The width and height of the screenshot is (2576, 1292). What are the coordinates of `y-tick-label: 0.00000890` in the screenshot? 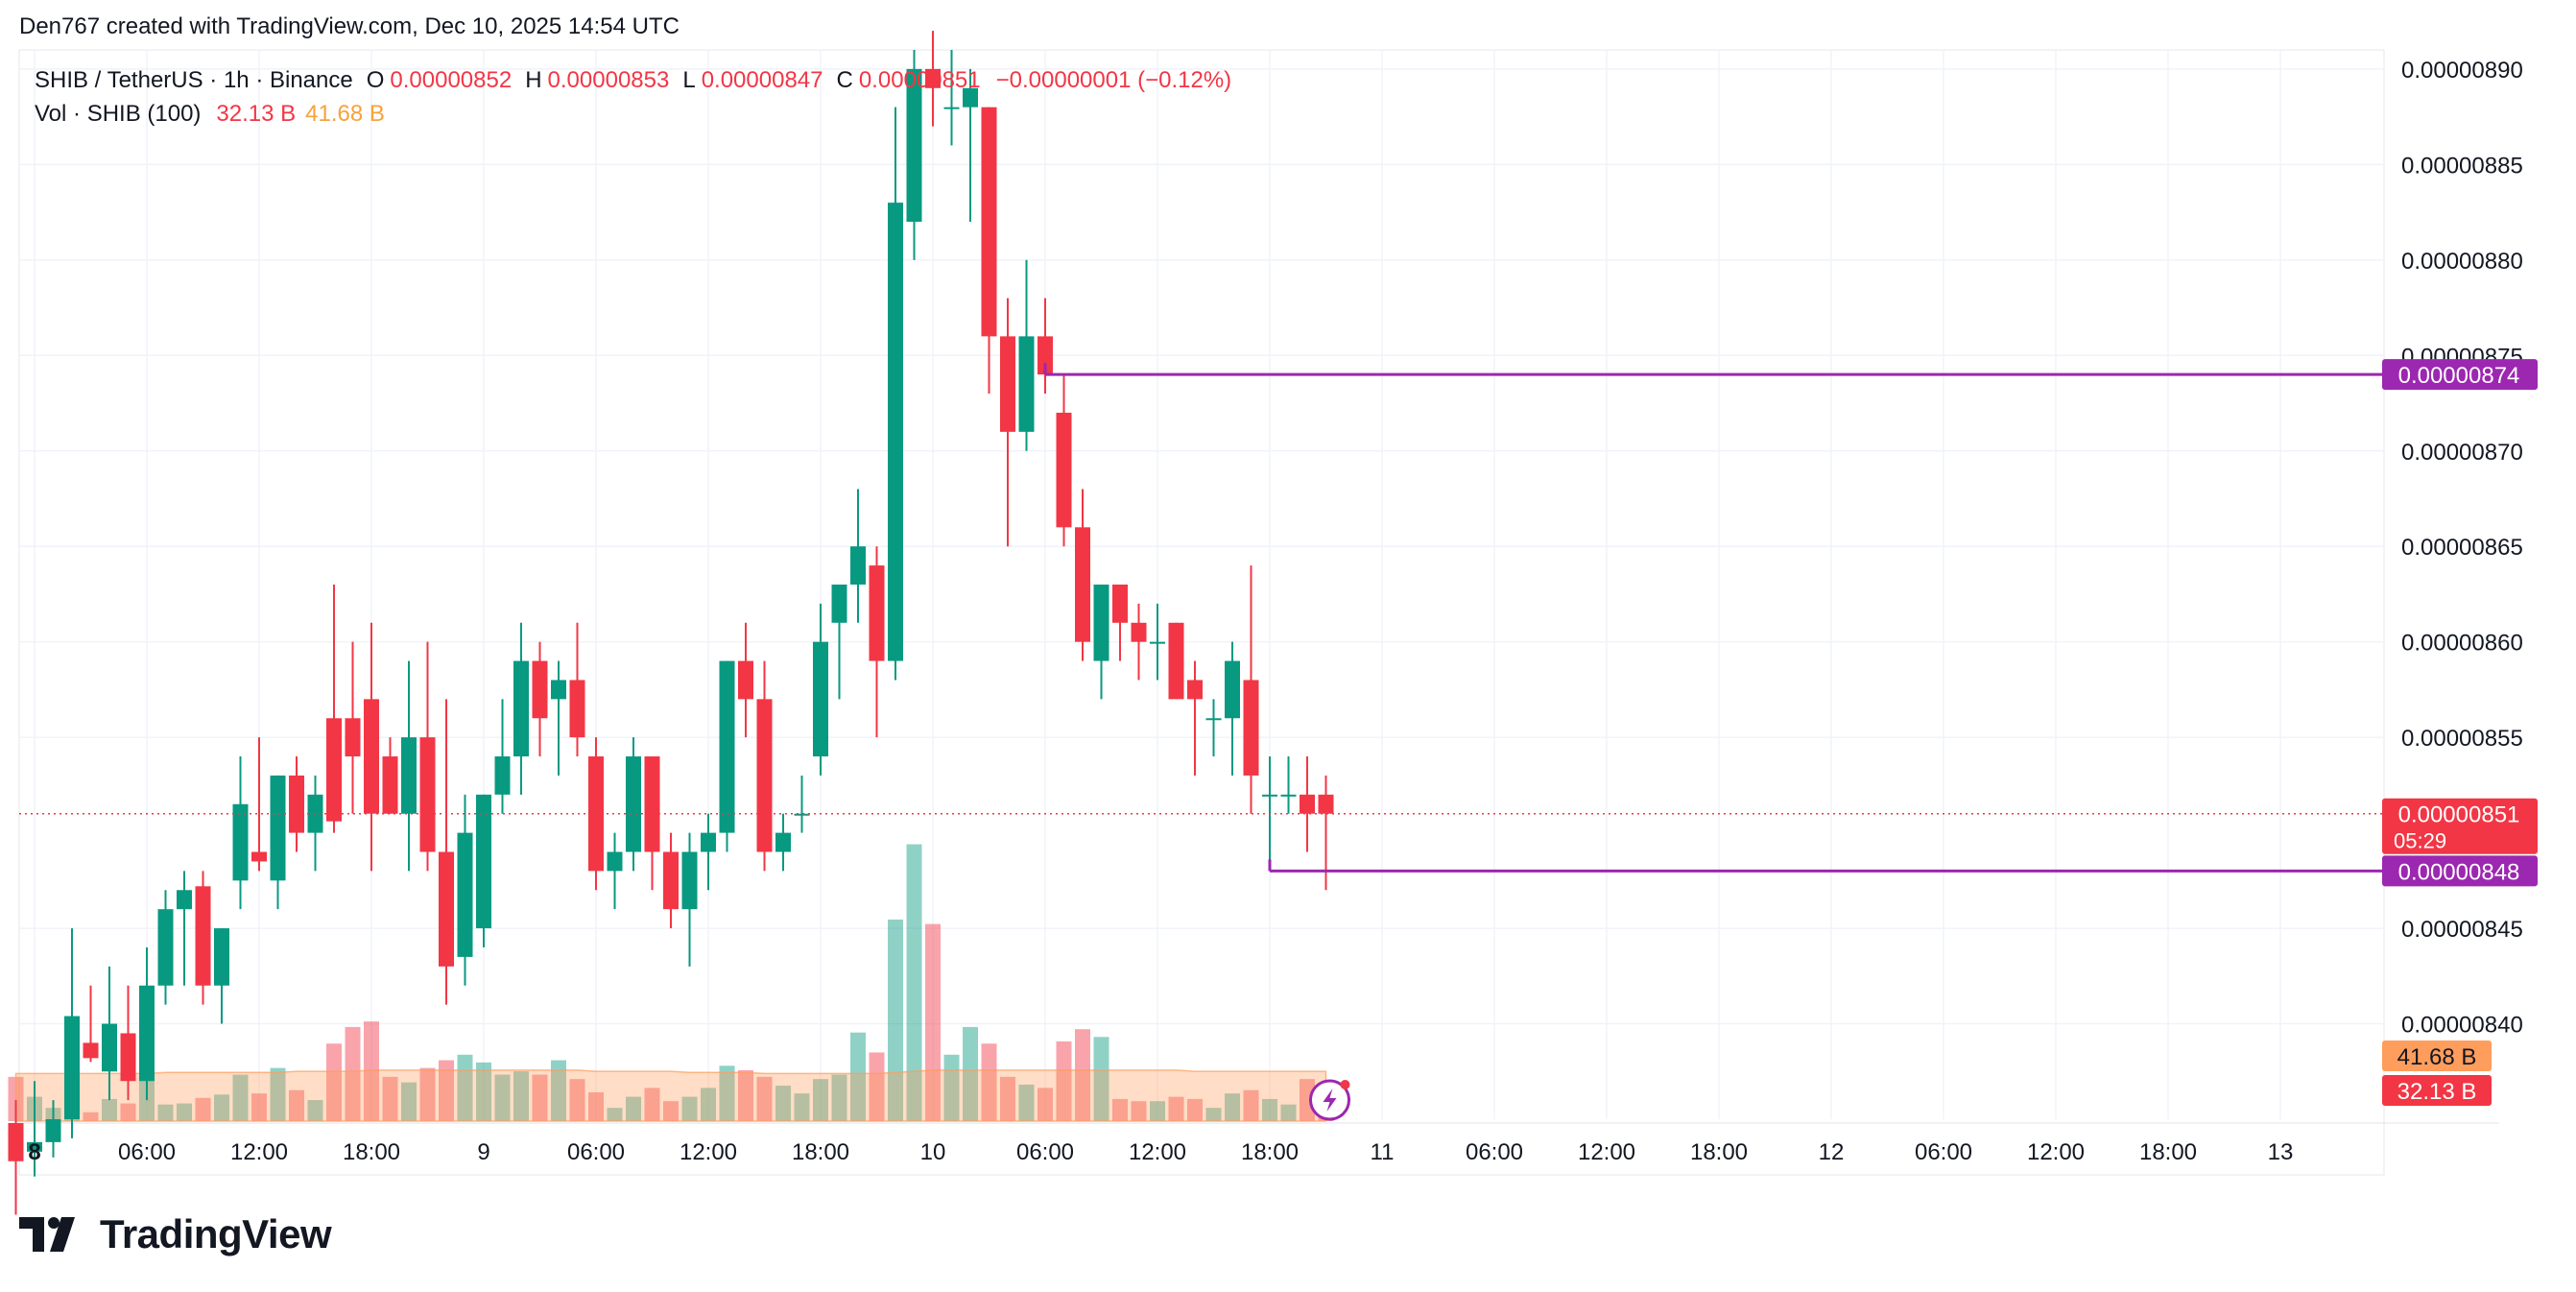 It's located at (2462, 71).